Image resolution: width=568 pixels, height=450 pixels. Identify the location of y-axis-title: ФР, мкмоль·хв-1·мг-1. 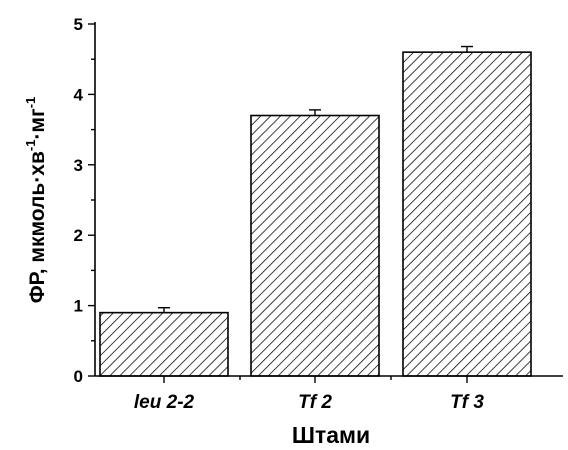
(36, 200).